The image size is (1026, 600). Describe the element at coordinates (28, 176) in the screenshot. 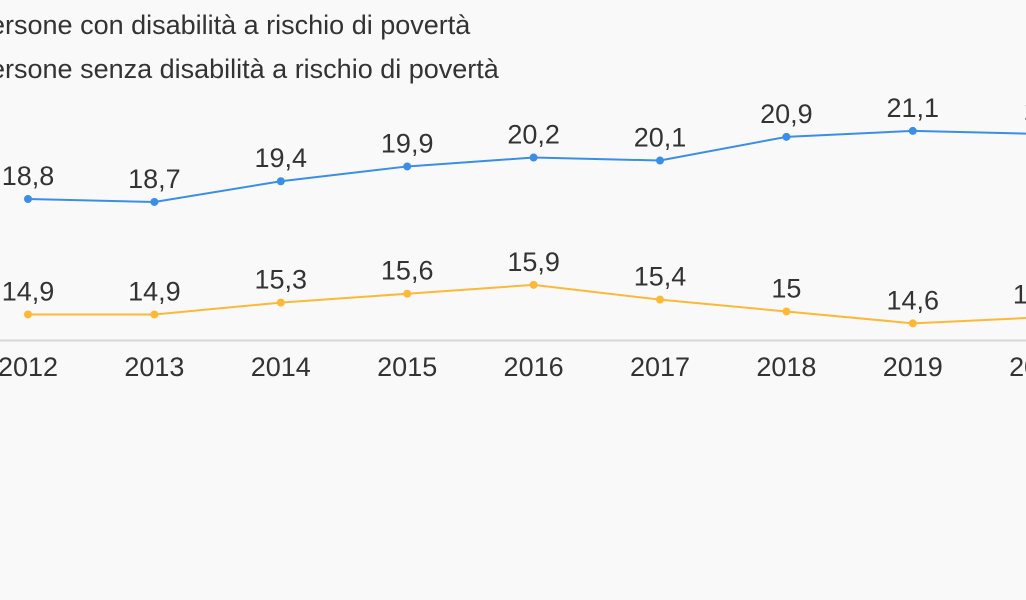

I see `data-label: 18,8` at that location.